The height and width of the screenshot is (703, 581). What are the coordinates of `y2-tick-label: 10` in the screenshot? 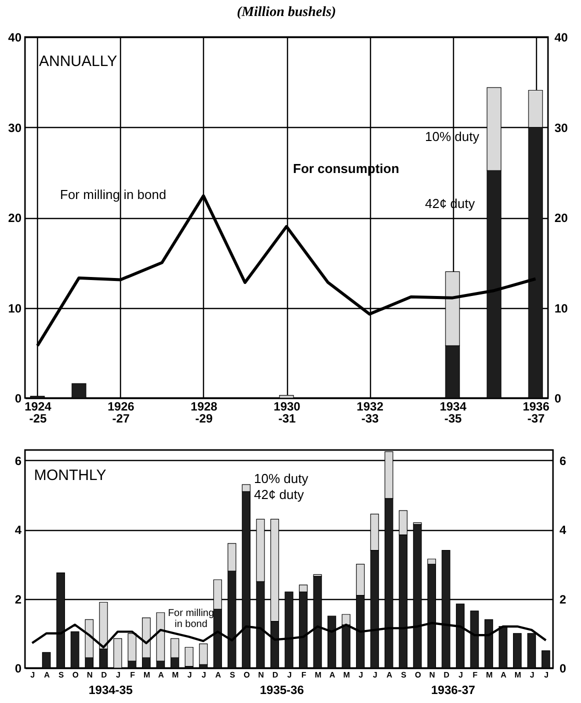 It's located at (561, 308).